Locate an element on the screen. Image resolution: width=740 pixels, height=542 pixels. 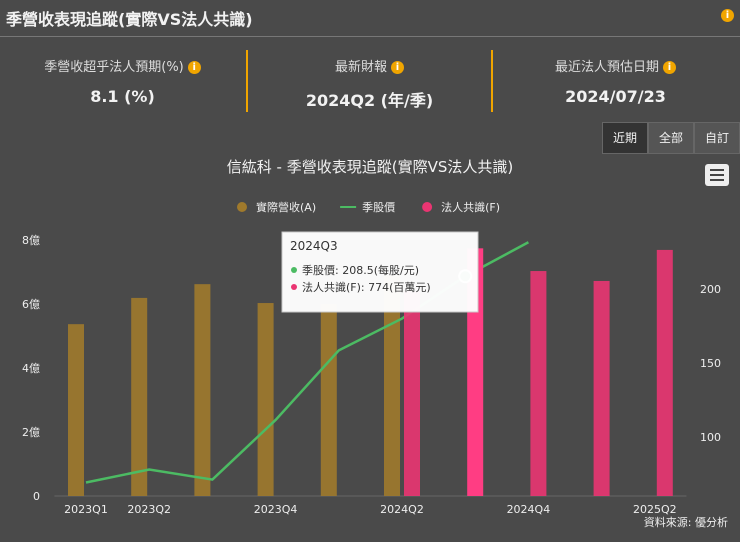
legend-label: 季股價 is located at coordinates (378, 207).